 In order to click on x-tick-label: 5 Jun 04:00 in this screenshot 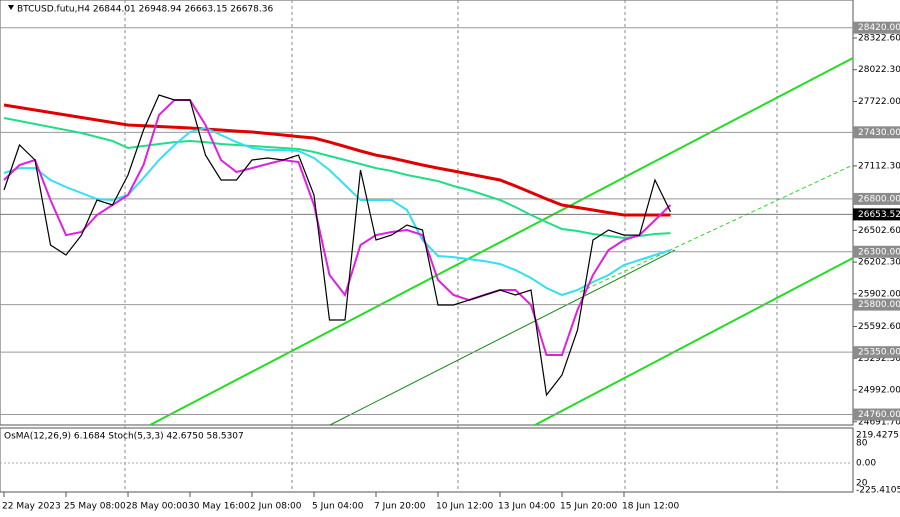, I will do `click(338, 507)`.